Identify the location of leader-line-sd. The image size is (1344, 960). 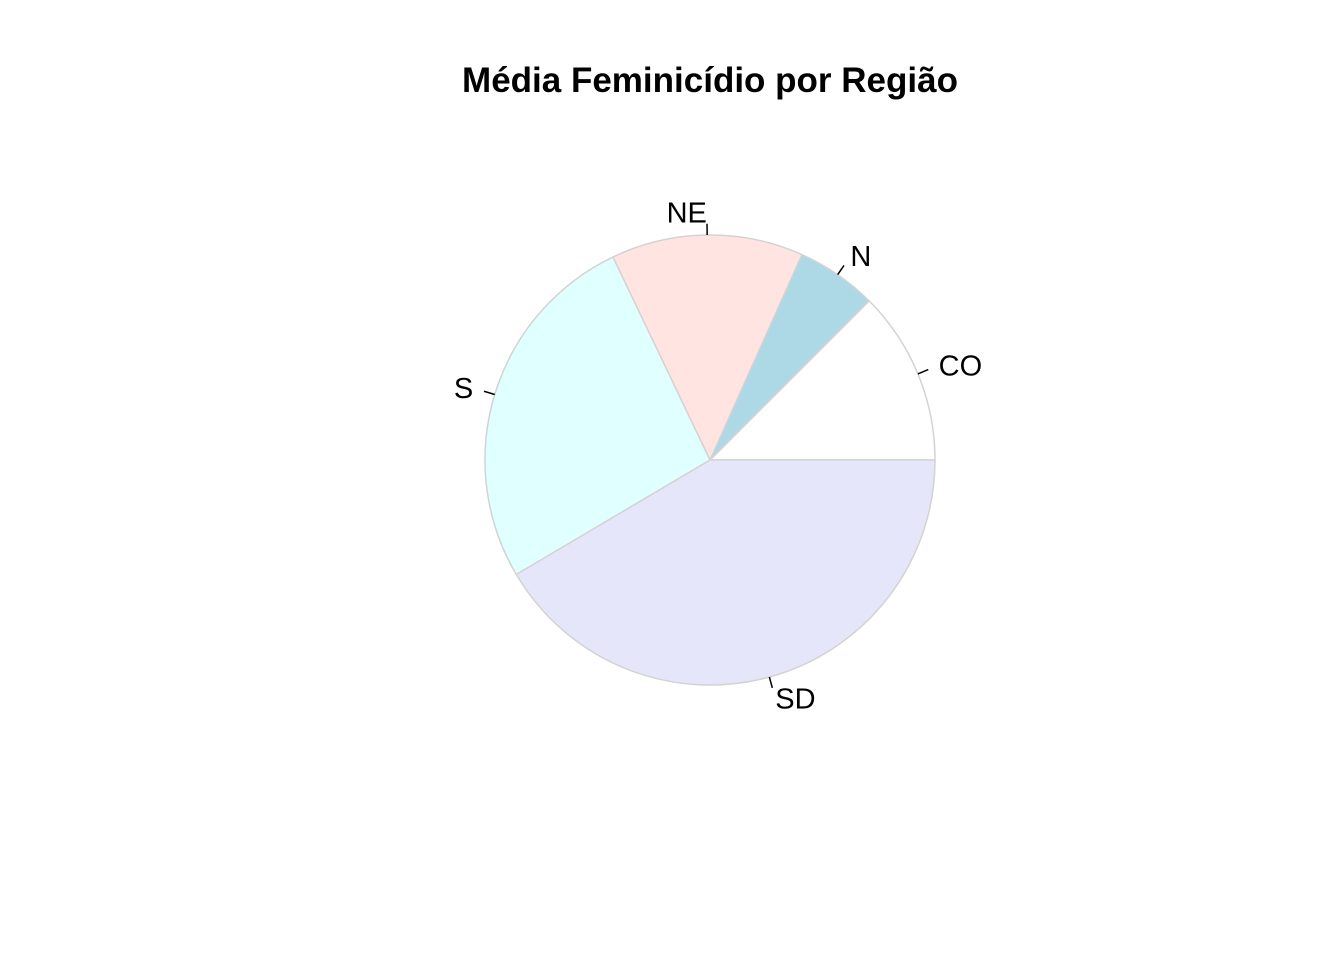
(771, 682).